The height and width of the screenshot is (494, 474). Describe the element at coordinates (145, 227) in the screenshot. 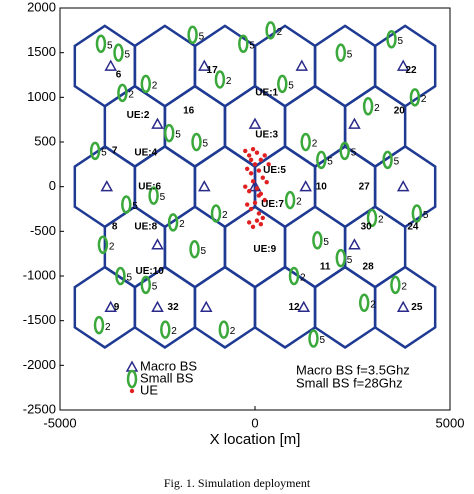

I see `annotation: UE:8` at that location.